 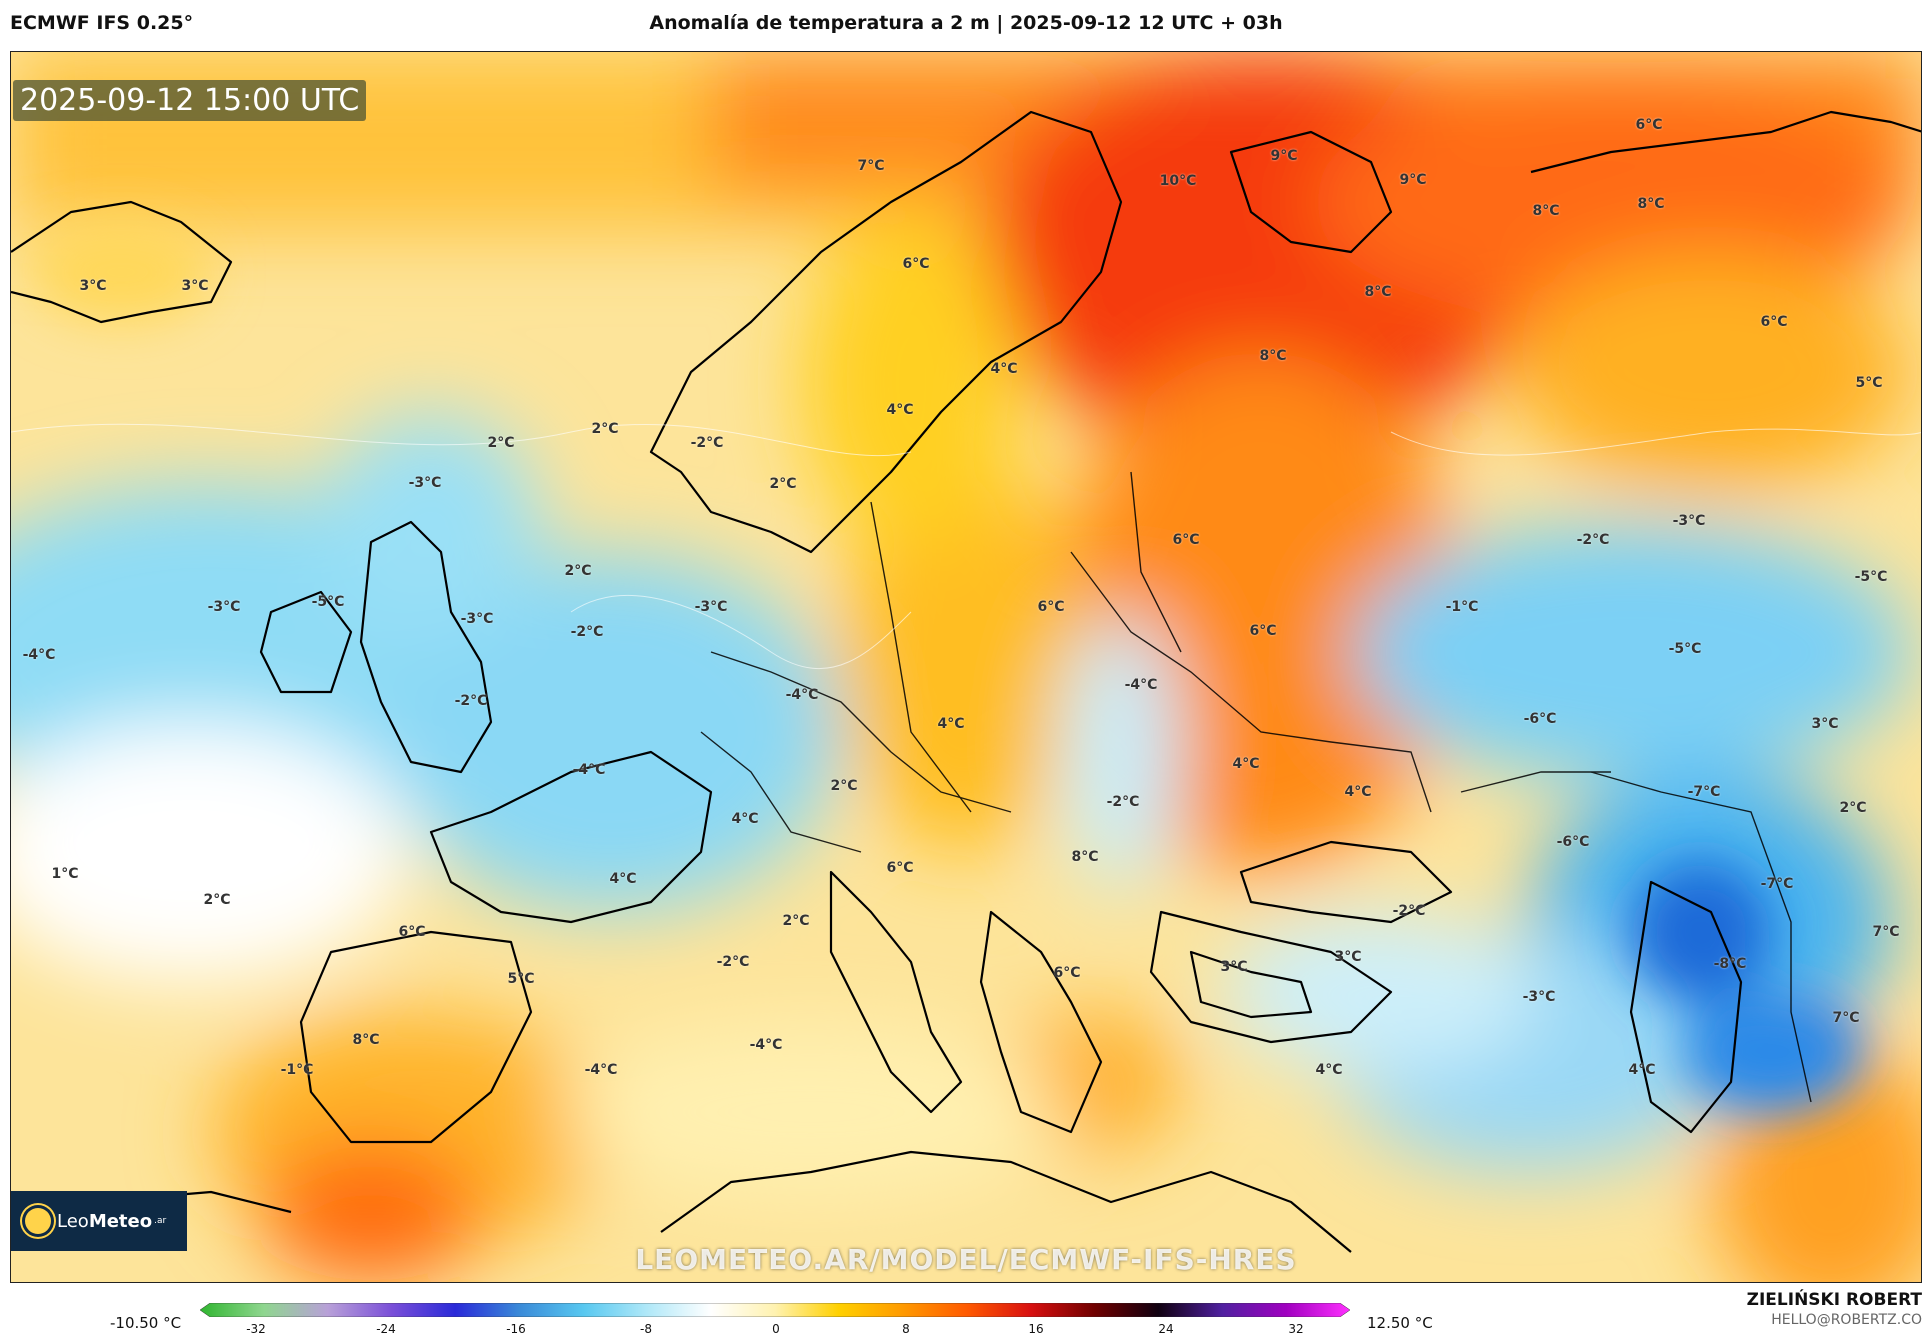 I want to click on colorbar-tick: 16, so click(x=1036, y=1329).